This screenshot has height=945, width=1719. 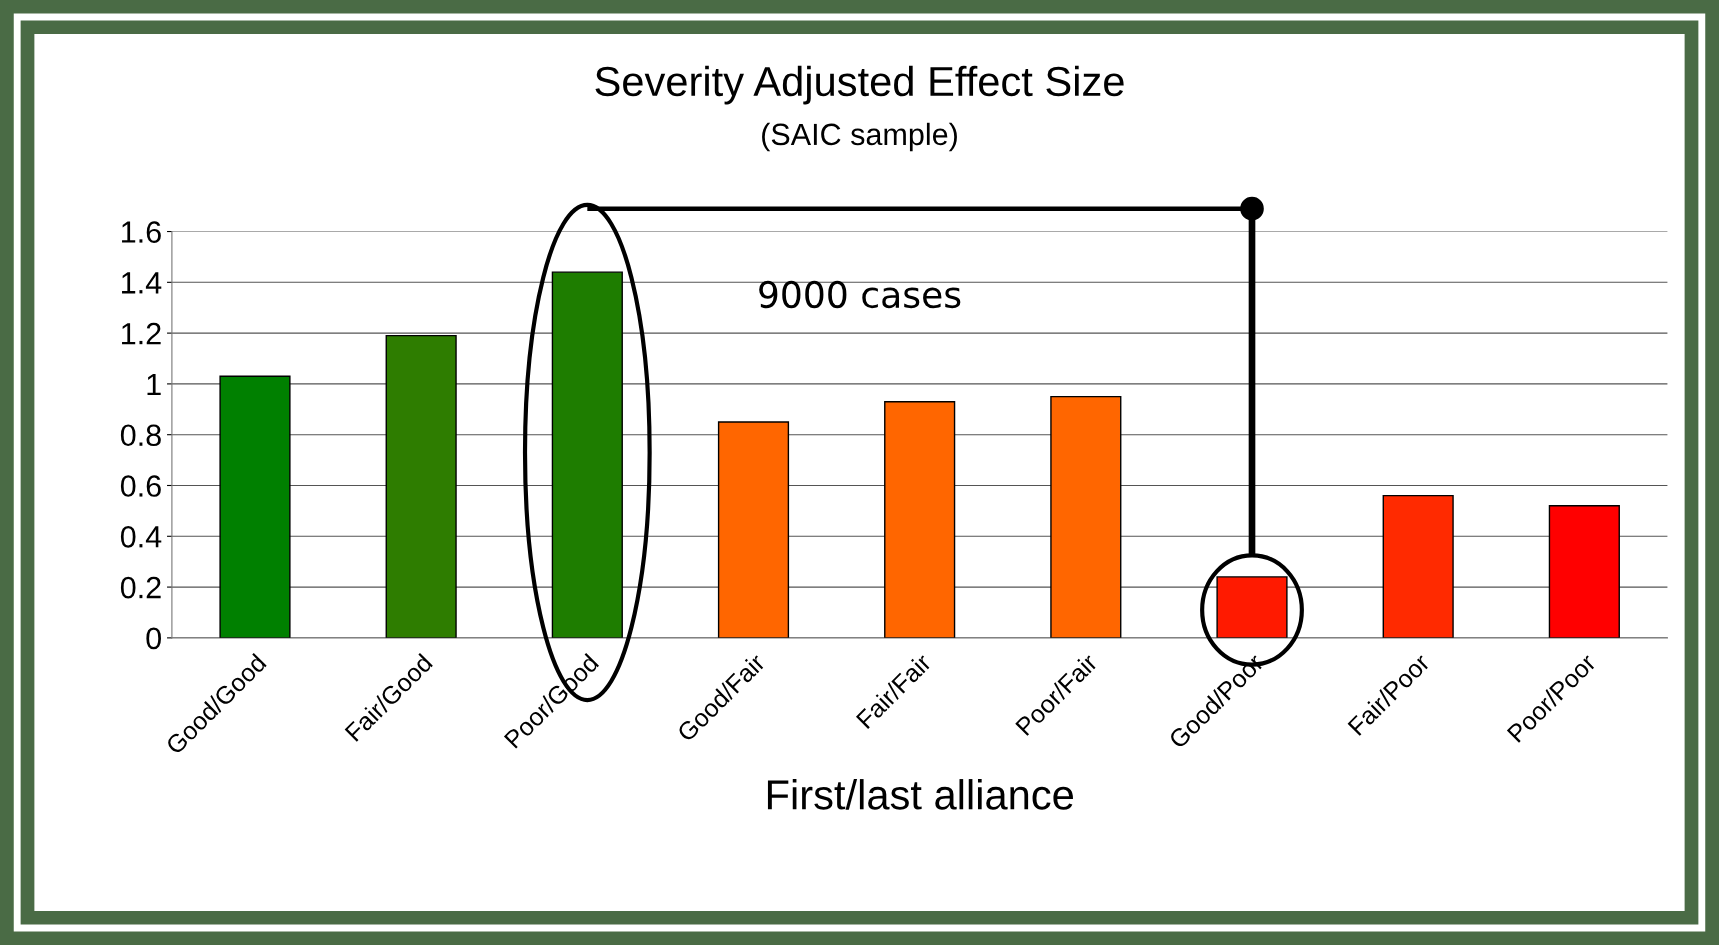 What do you see at coordinates (153, 638) in the screenshot?
I see `y-tick-label: 0` at bounding box center [153, 638].